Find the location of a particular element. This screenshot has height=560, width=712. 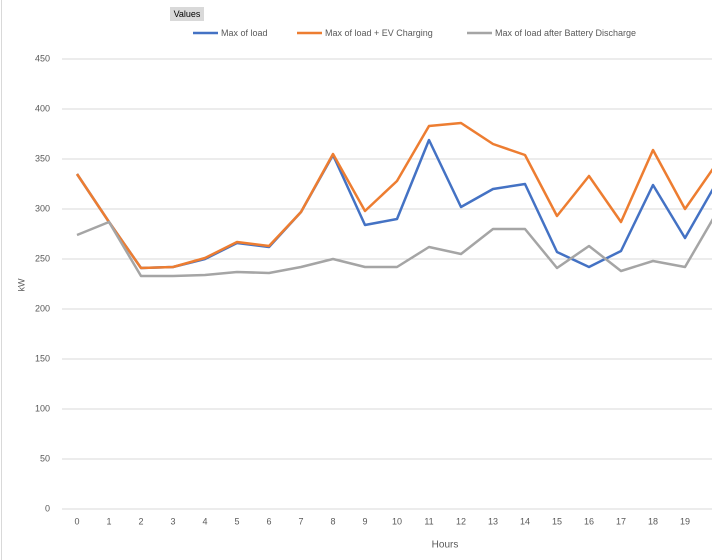

x-tick-label: 15 is located at coordinates (557, 521).